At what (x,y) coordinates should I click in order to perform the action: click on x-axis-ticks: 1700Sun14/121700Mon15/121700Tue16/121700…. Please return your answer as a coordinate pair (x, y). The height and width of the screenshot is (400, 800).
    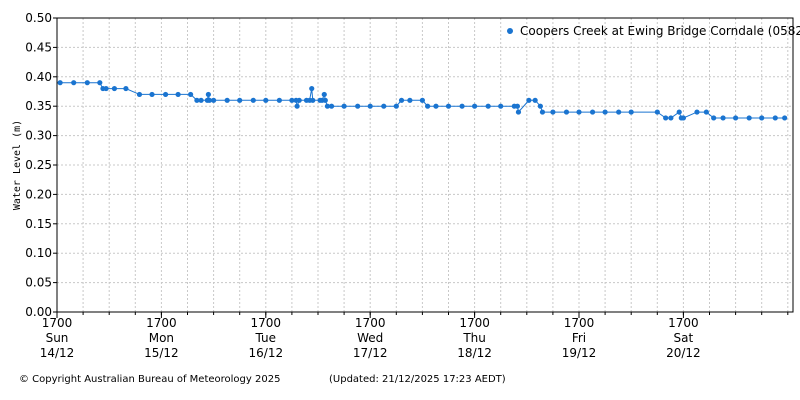
    Looking at the image, I should click on (414, 336).